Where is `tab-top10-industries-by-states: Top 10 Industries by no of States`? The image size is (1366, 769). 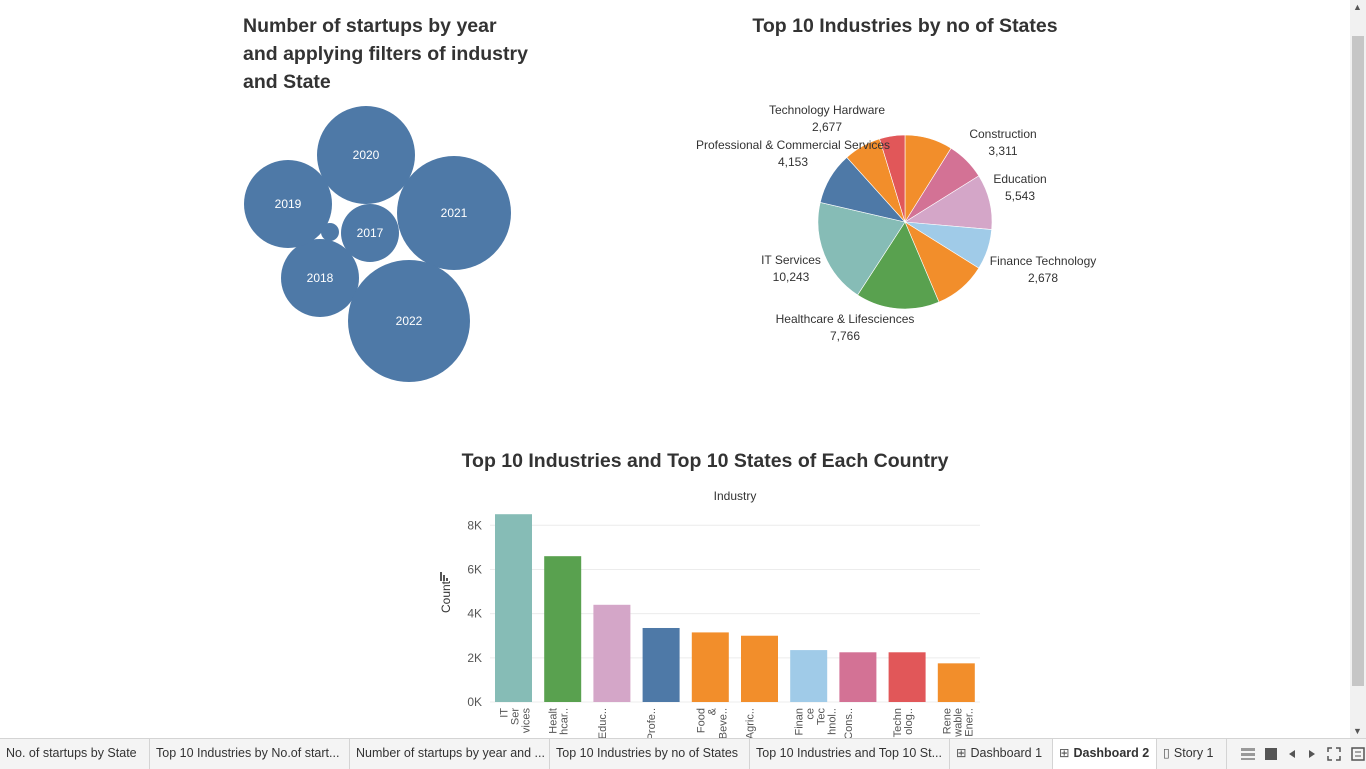 tab-top10-industries-by-states: Top 10 Industries by no of States is located at coordinates (650, 754).